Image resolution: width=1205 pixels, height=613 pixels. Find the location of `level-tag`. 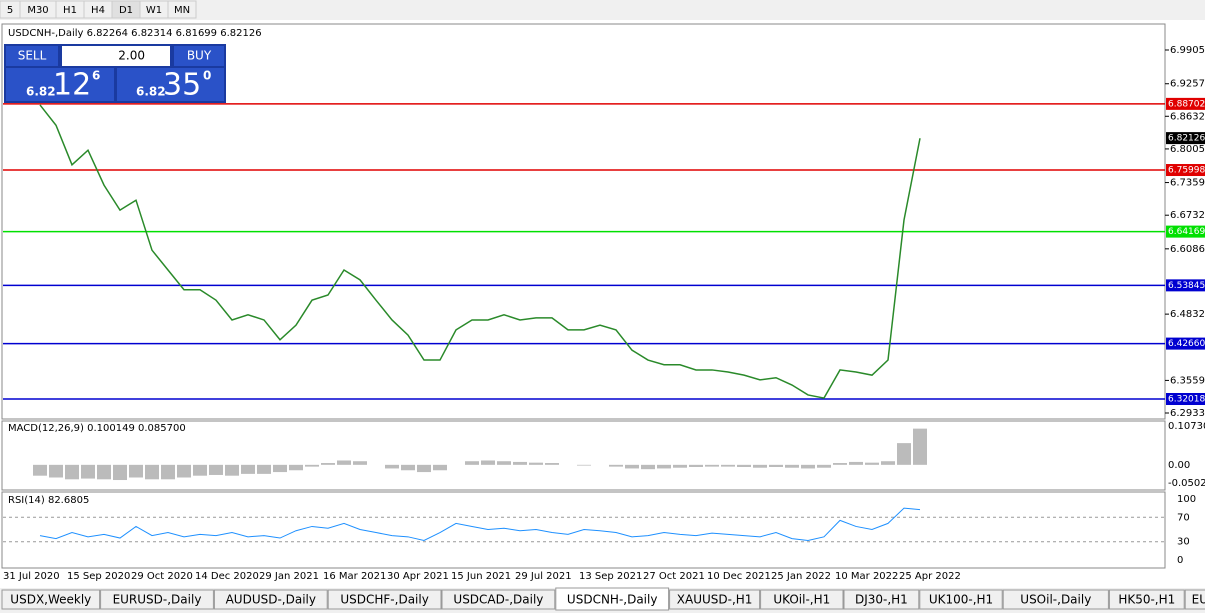

level-tag is located at coordinates (1185, 285).